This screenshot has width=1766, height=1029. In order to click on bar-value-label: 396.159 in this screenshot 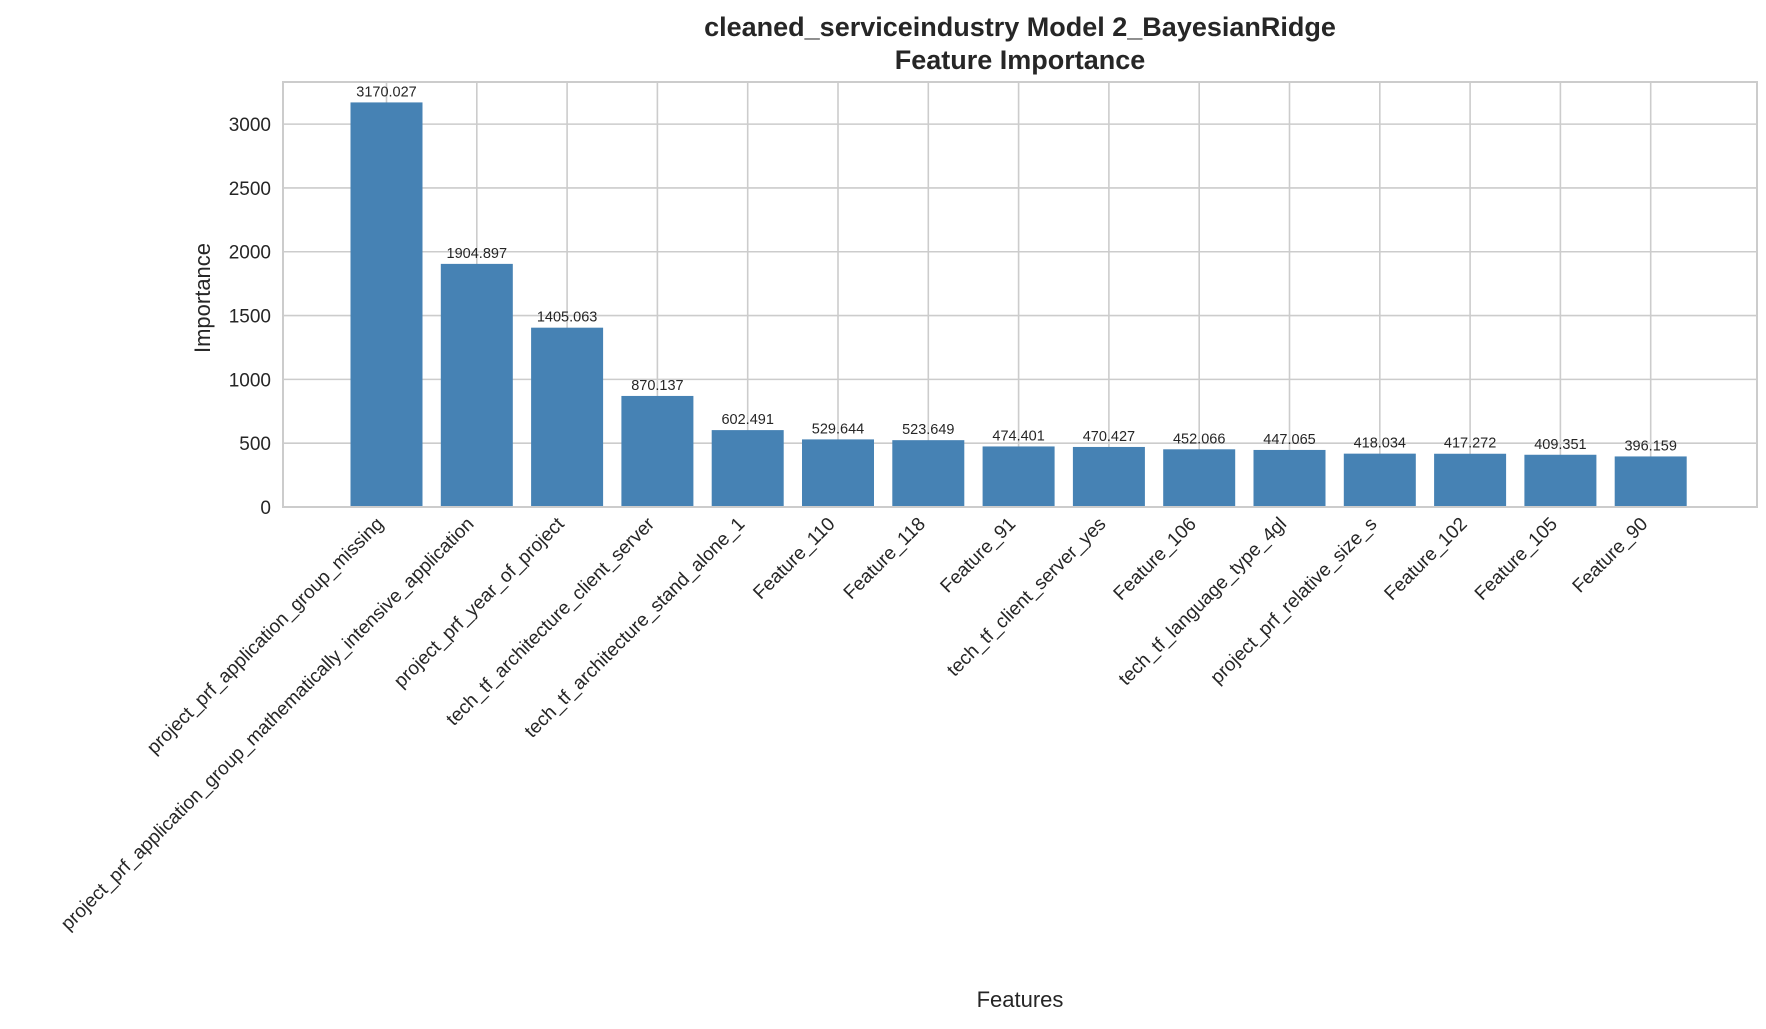, I will do `click(1650, 446)`.